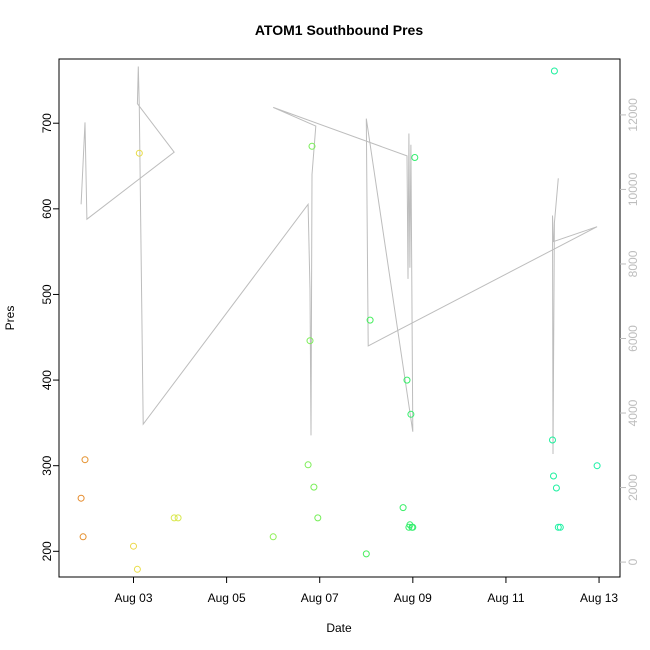  I want to click on y2-tick-label: 12000, so click(633, 115).